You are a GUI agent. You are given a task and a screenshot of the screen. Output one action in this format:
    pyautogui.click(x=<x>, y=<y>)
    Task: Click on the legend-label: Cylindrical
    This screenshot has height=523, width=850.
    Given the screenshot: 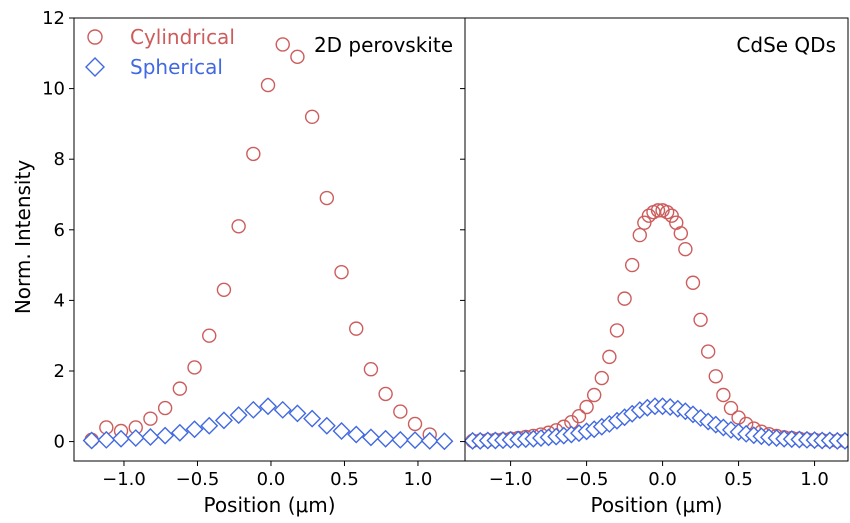 What is the action you would take?
    pyautogui.click(x=182, y=37)
    